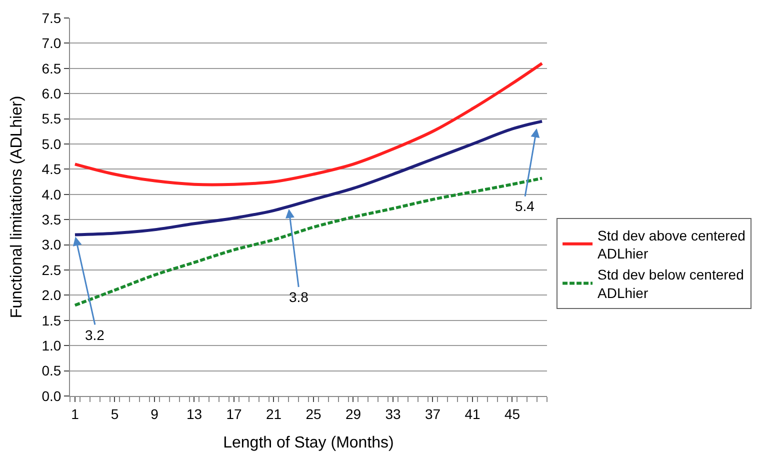 The height and width of the screenshot is (458, 762). Describe the element at coordinates (274, 414) in the screenshot. I see `x-tick-label: 21` at that location.